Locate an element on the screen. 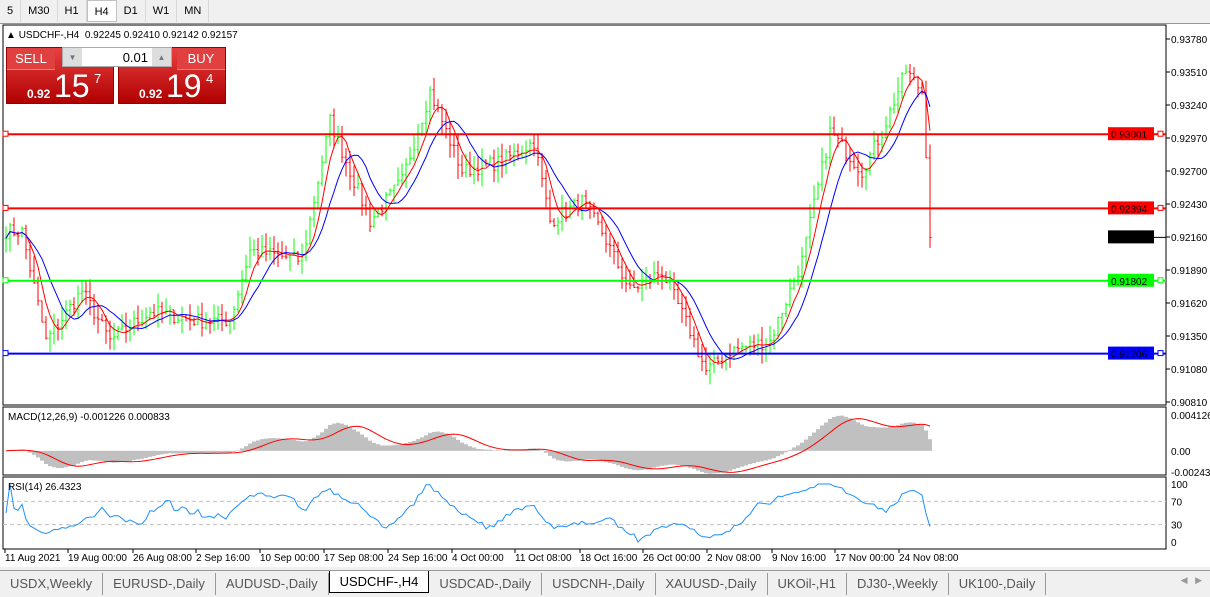  chart-tab: USDCHF-,H4 is located at coordinates (379, 582).